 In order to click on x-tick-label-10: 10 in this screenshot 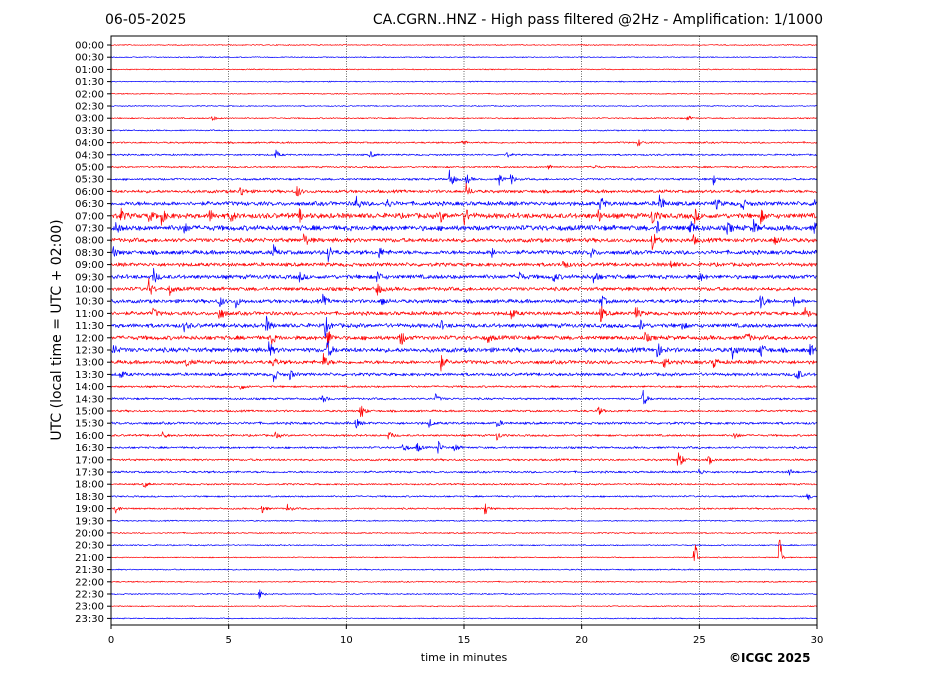, I will do `click(346, 640)`.